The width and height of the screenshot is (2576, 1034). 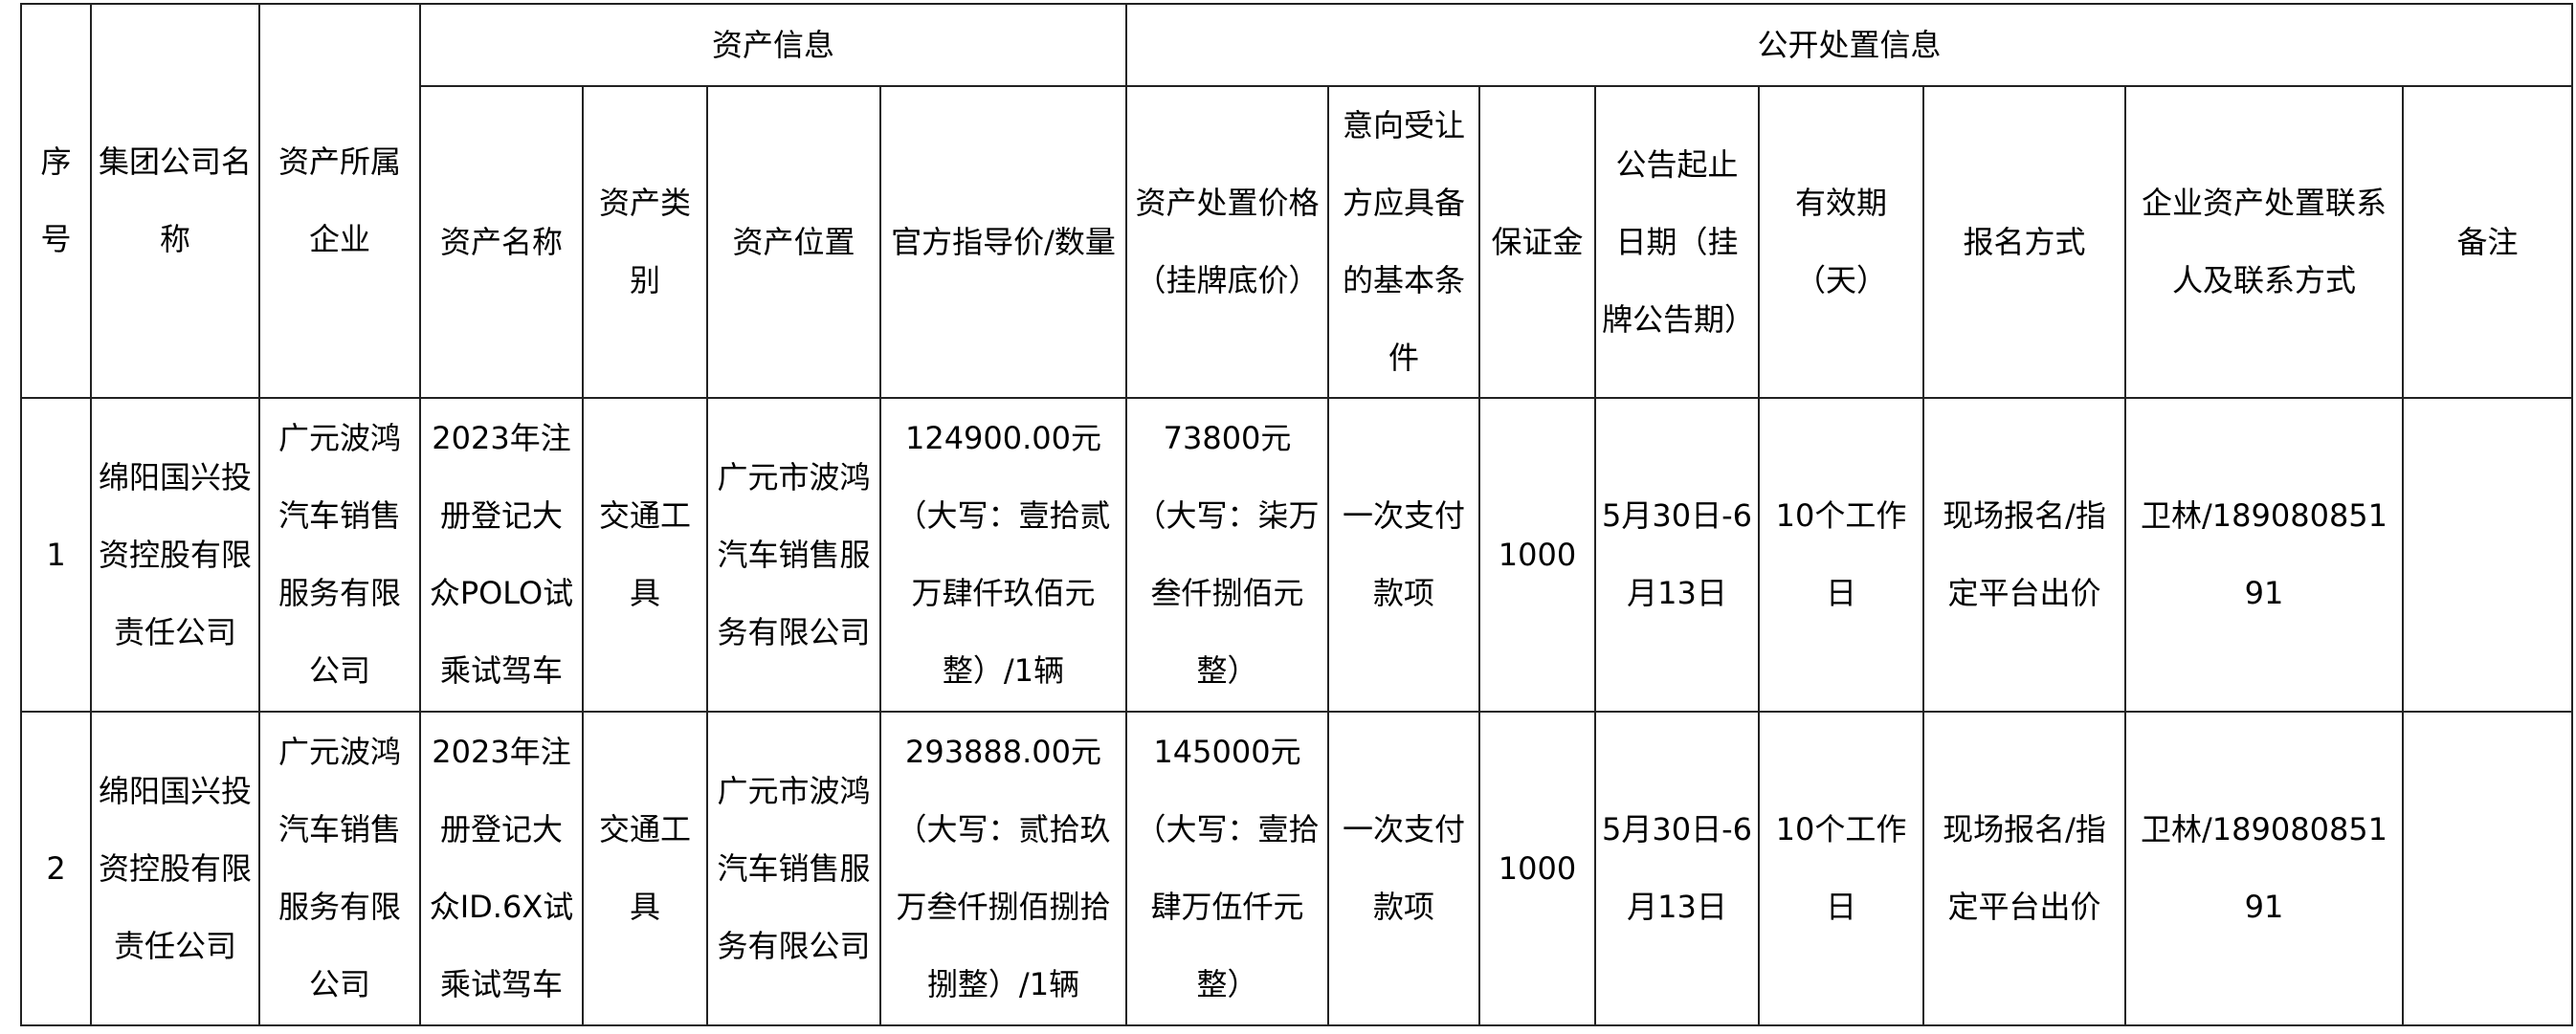 What do you see at coordinates (773, 45) in the screenshot?
I see `header-asset-info: 资产信息` at bounding box center [773, 45].